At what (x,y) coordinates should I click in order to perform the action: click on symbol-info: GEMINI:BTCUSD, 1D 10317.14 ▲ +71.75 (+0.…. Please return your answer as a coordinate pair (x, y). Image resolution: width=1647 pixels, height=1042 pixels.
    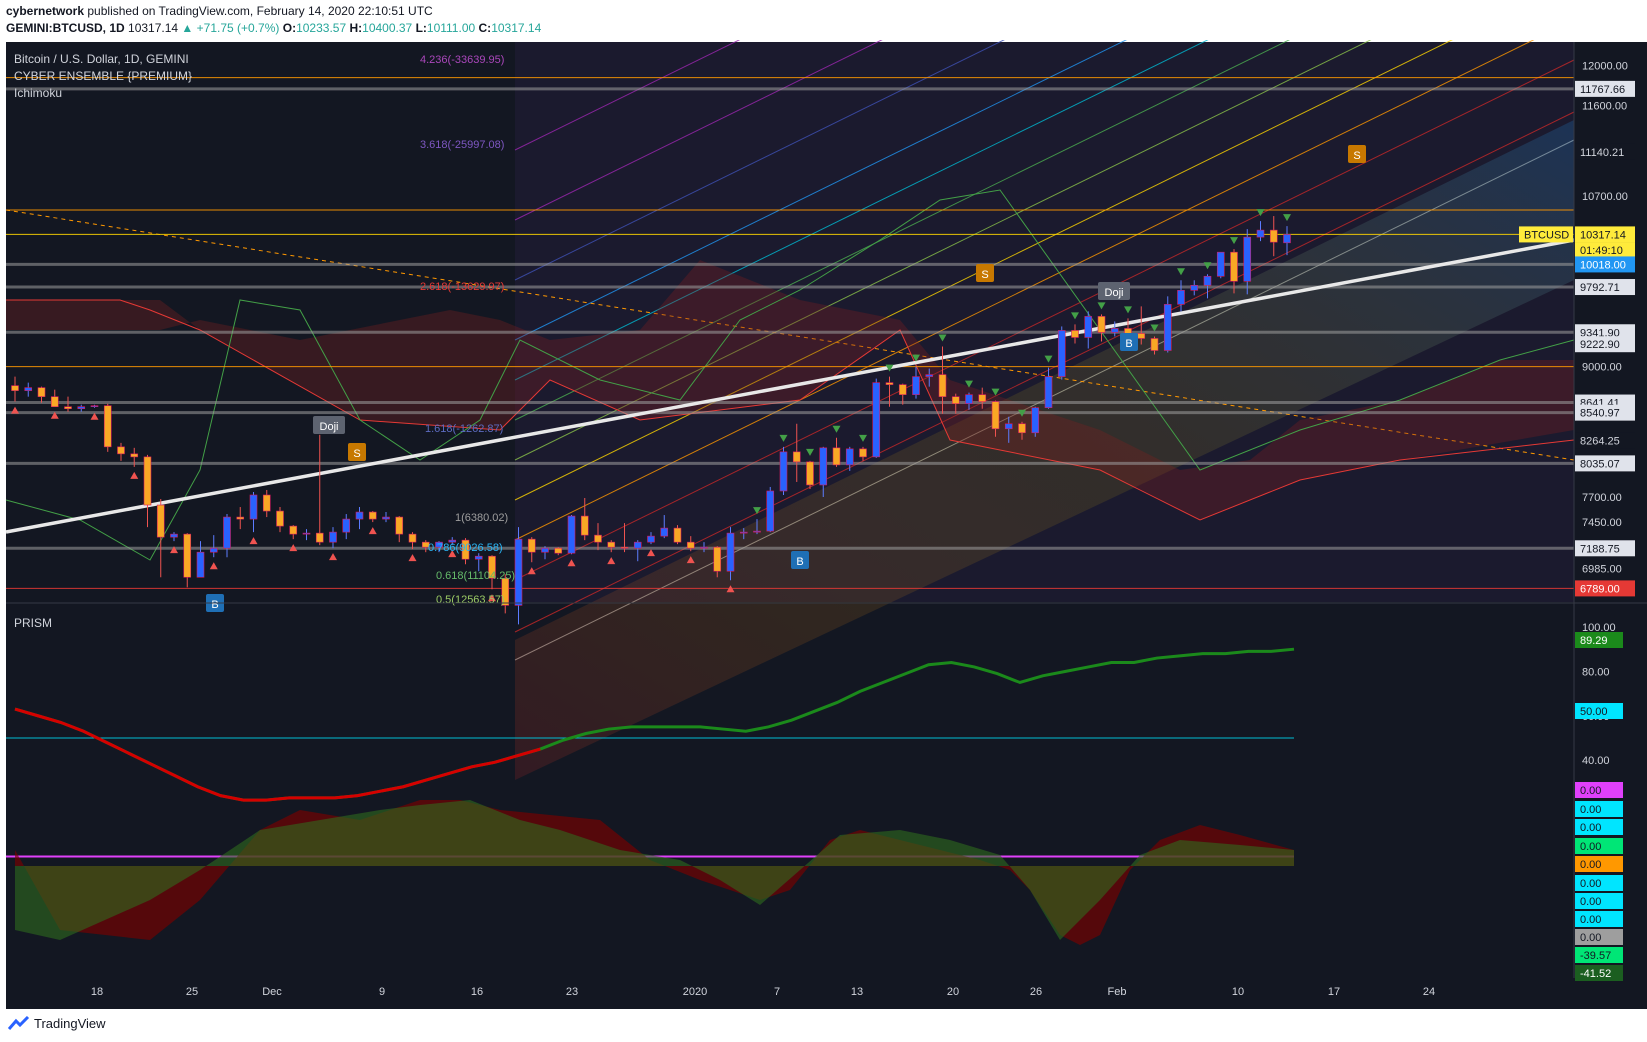
    Looking at the image, I should click on (273, 28).